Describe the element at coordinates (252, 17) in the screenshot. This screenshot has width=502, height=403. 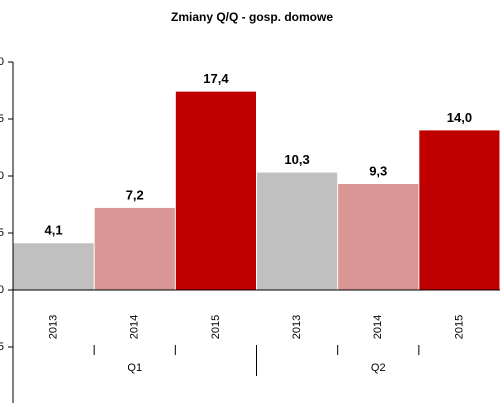
I see `chart-title: Zmiany Q/Q - gosp. domowe` at that location.